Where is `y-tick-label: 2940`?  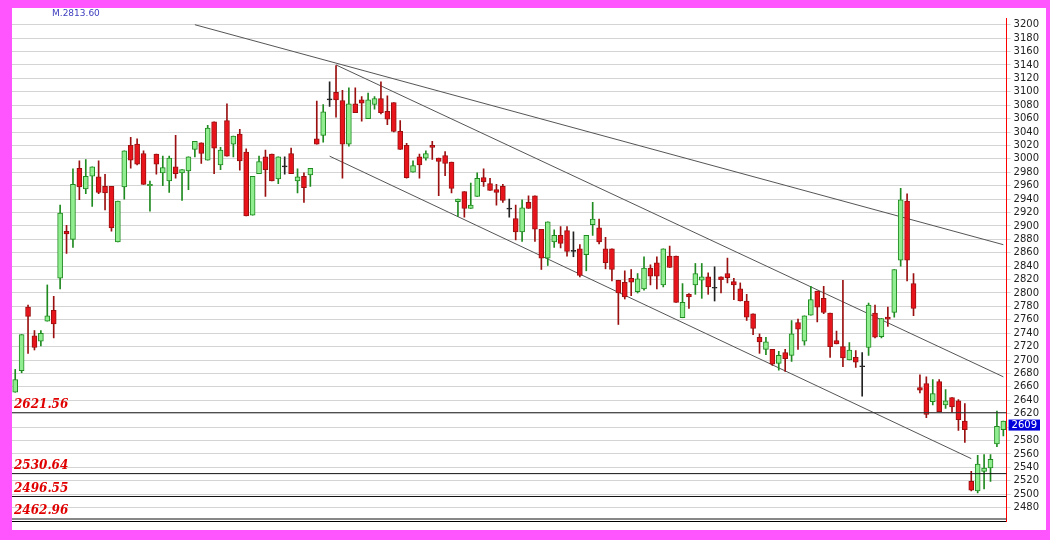
y-tick-label: 2940 is located at coordinates (1026, 198).